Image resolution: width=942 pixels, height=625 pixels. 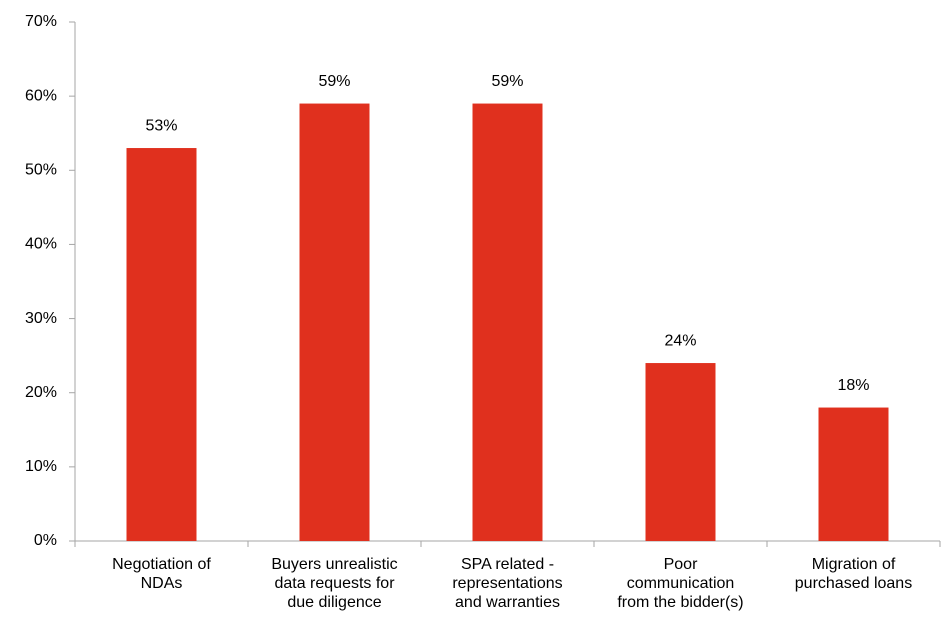 I want to click on y-tick-label: 40%, so click(x=41, y=244).